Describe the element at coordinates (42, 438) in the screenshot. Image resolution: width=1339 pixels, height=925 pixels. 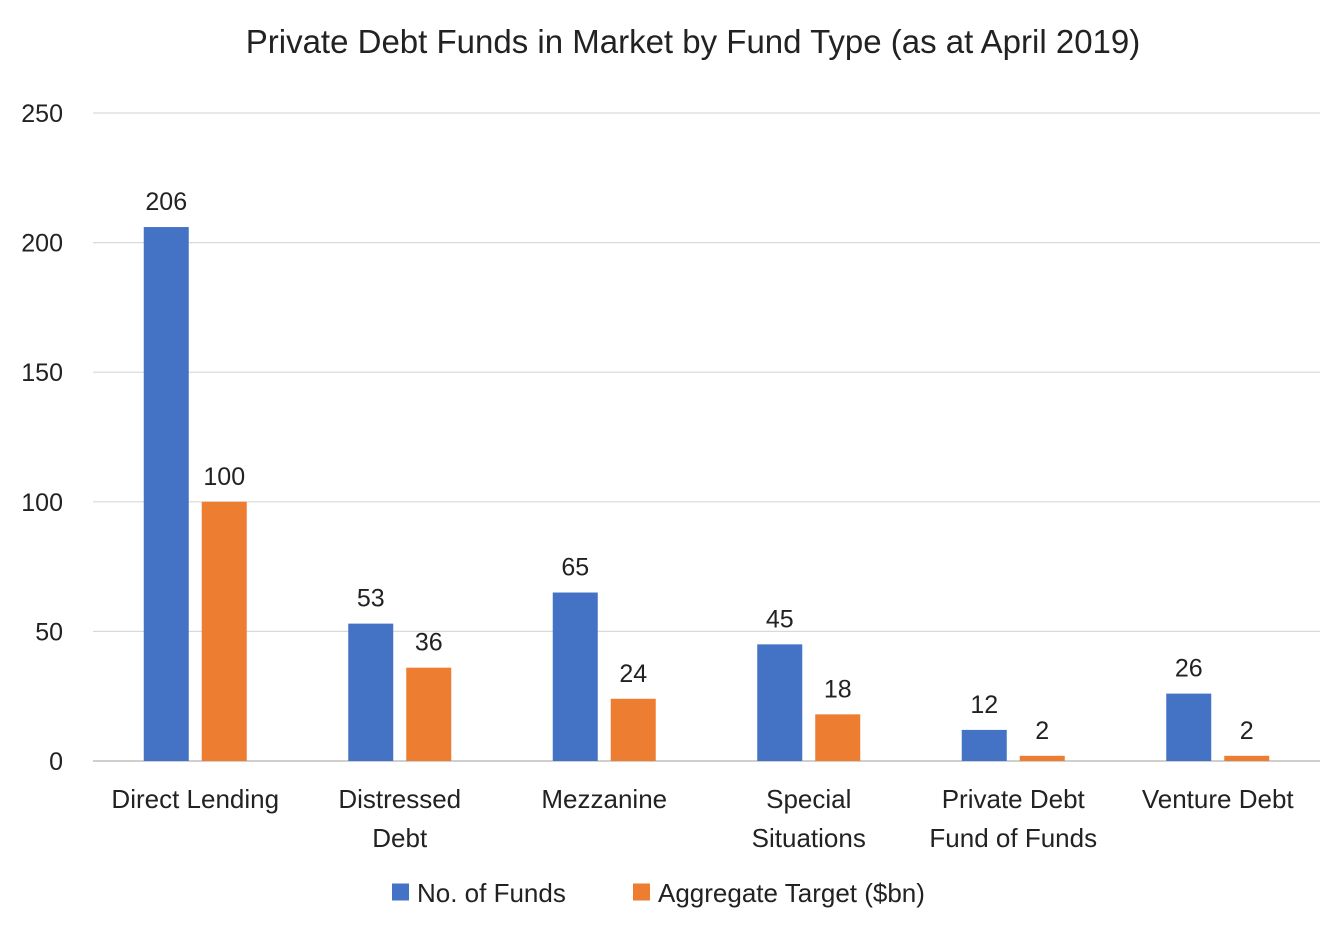
I see `y-axis-ticks: 0 50 100 150 200 250` at that location.